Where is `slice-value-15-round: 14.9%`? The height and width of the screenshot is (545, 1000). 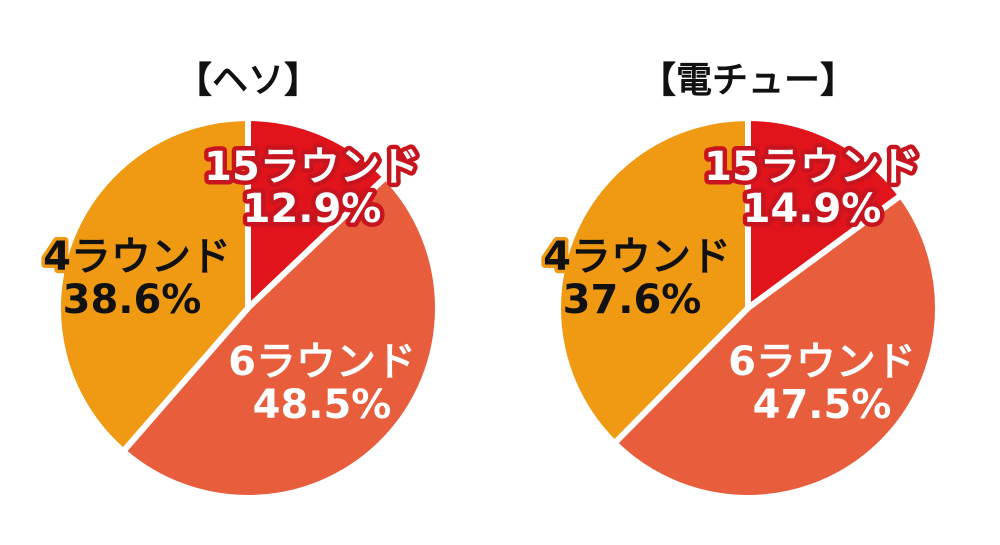
slice-value-15-round: 14.9% is located at coordinates (812, 209).